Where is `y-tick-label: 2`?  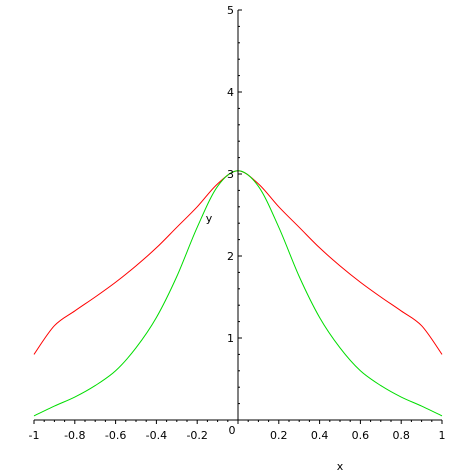 y-tick-label: 2 is located at coordinates (230, 256).